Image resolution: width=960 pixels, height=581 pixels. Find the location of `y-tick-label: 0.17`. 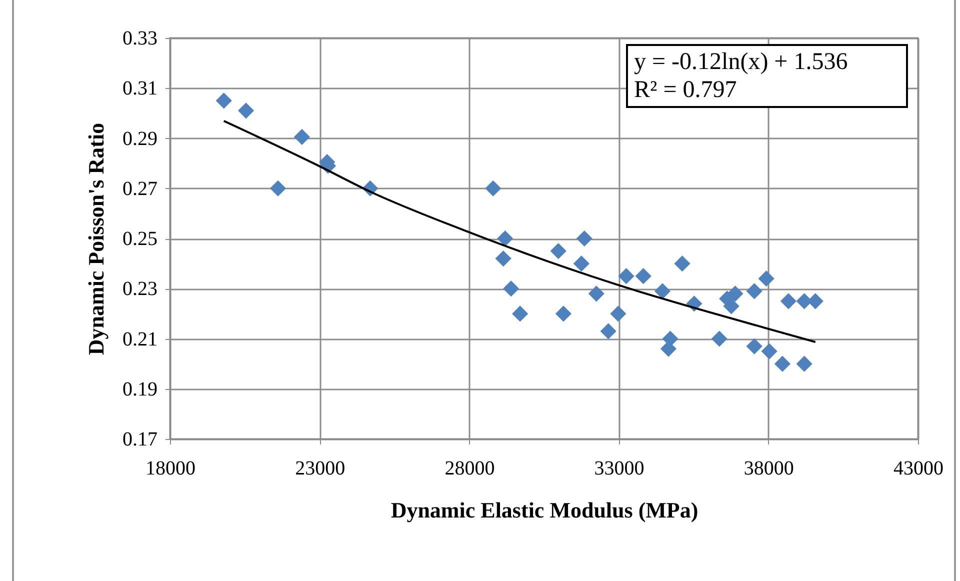

y-tick-label: 0.17 is located at coordinates (140, 439).